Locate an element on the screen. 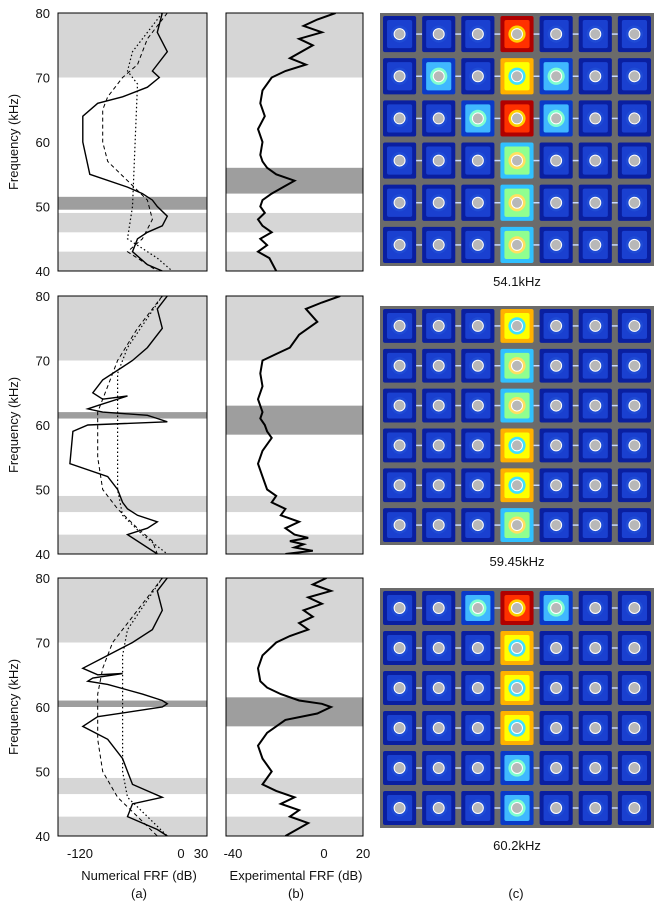 This screenshot has height=903, width=658. x-tick-a-1: 0 is located at coordinates (180, 853).